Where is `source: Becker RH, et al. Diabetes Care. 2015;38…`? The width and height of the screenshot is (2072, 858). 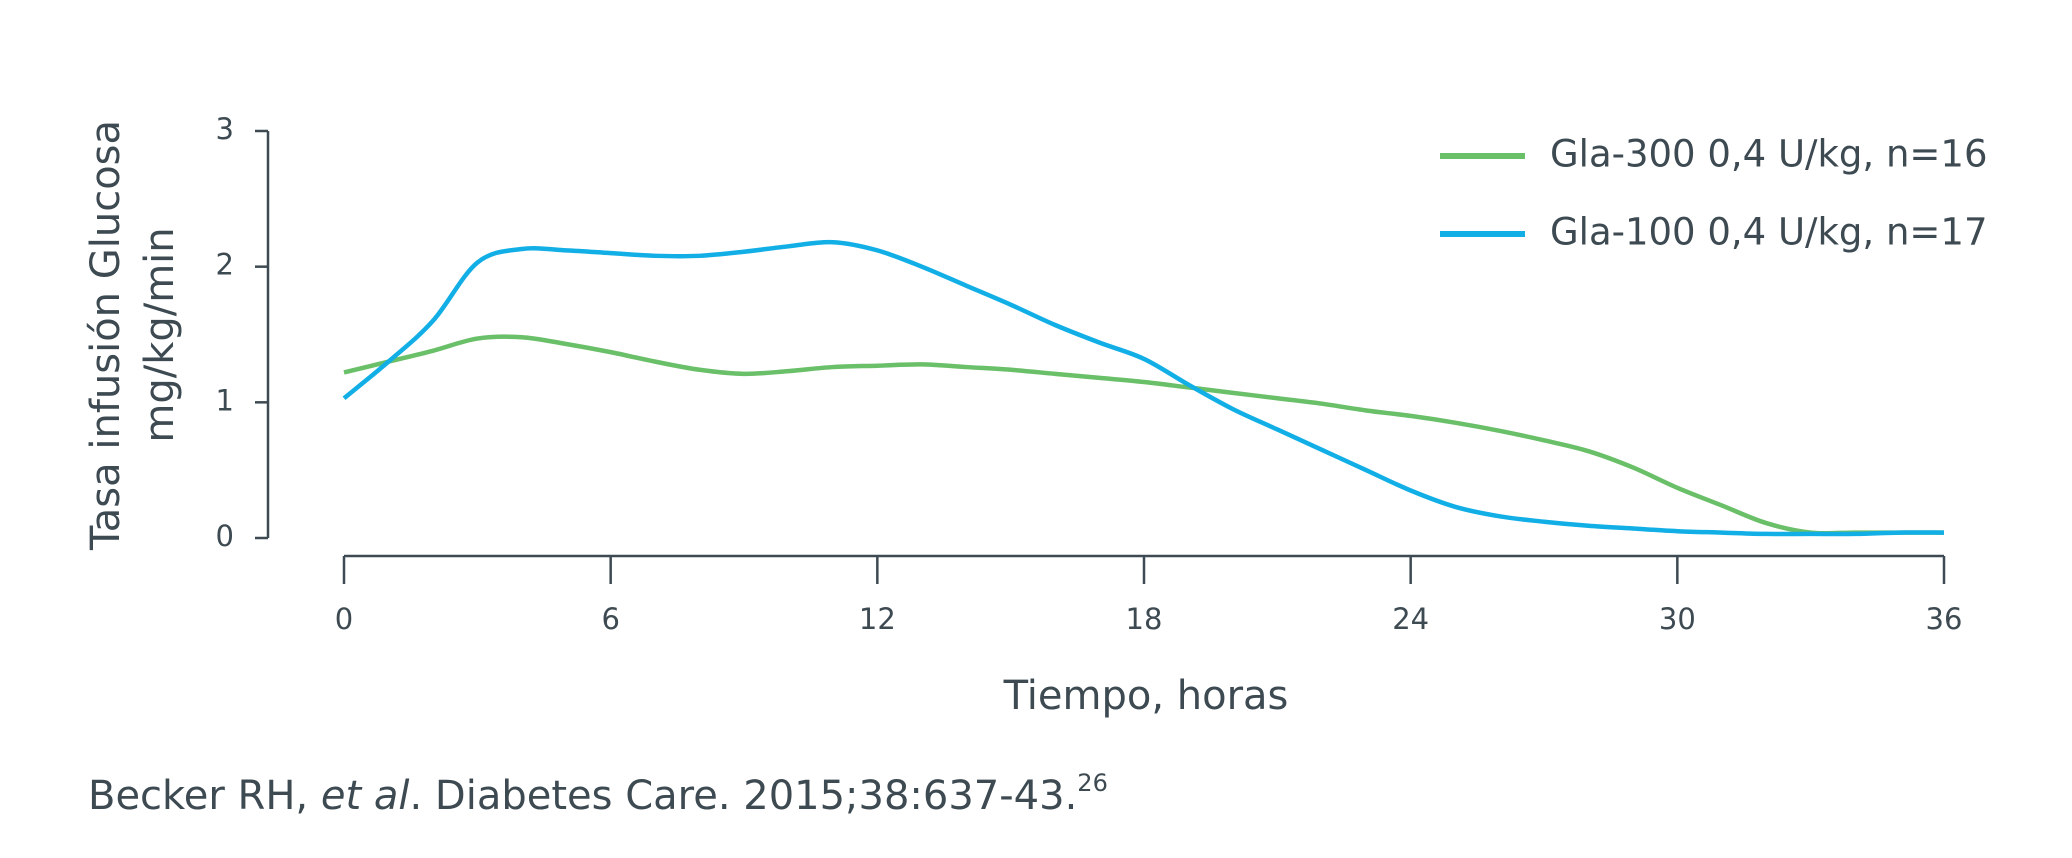 source: Becker RH, et al. Diabetes Care. 2015;38… is located at coordinates (598, 794).